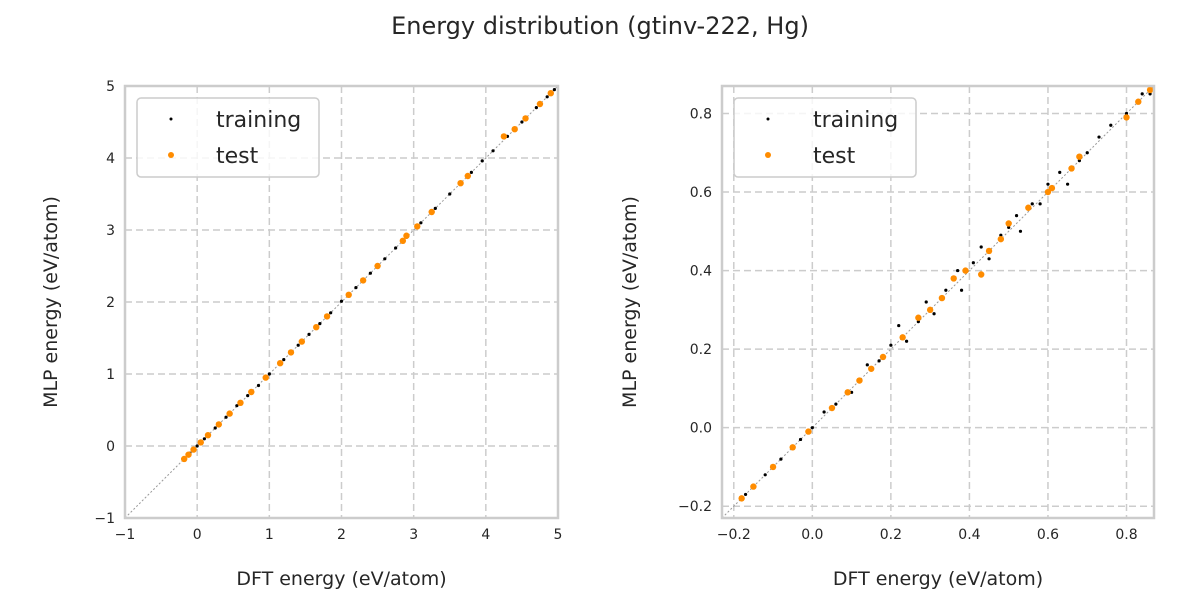  Describe the element at coordinates (1048, 535) in the screenshot. I see `x-tick-label: 0.6` at that location.